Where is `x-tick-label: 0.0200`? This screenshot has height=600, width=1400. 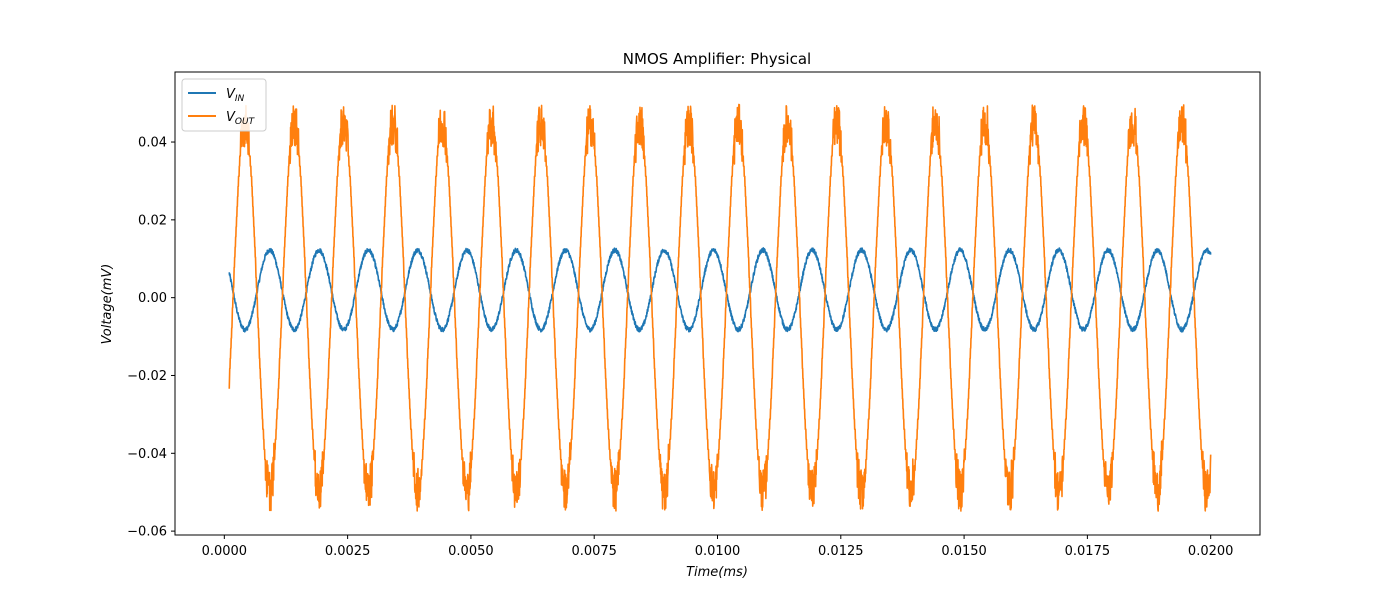 x-tick-label: 0.0200 is located at coordinates (1211, 551).